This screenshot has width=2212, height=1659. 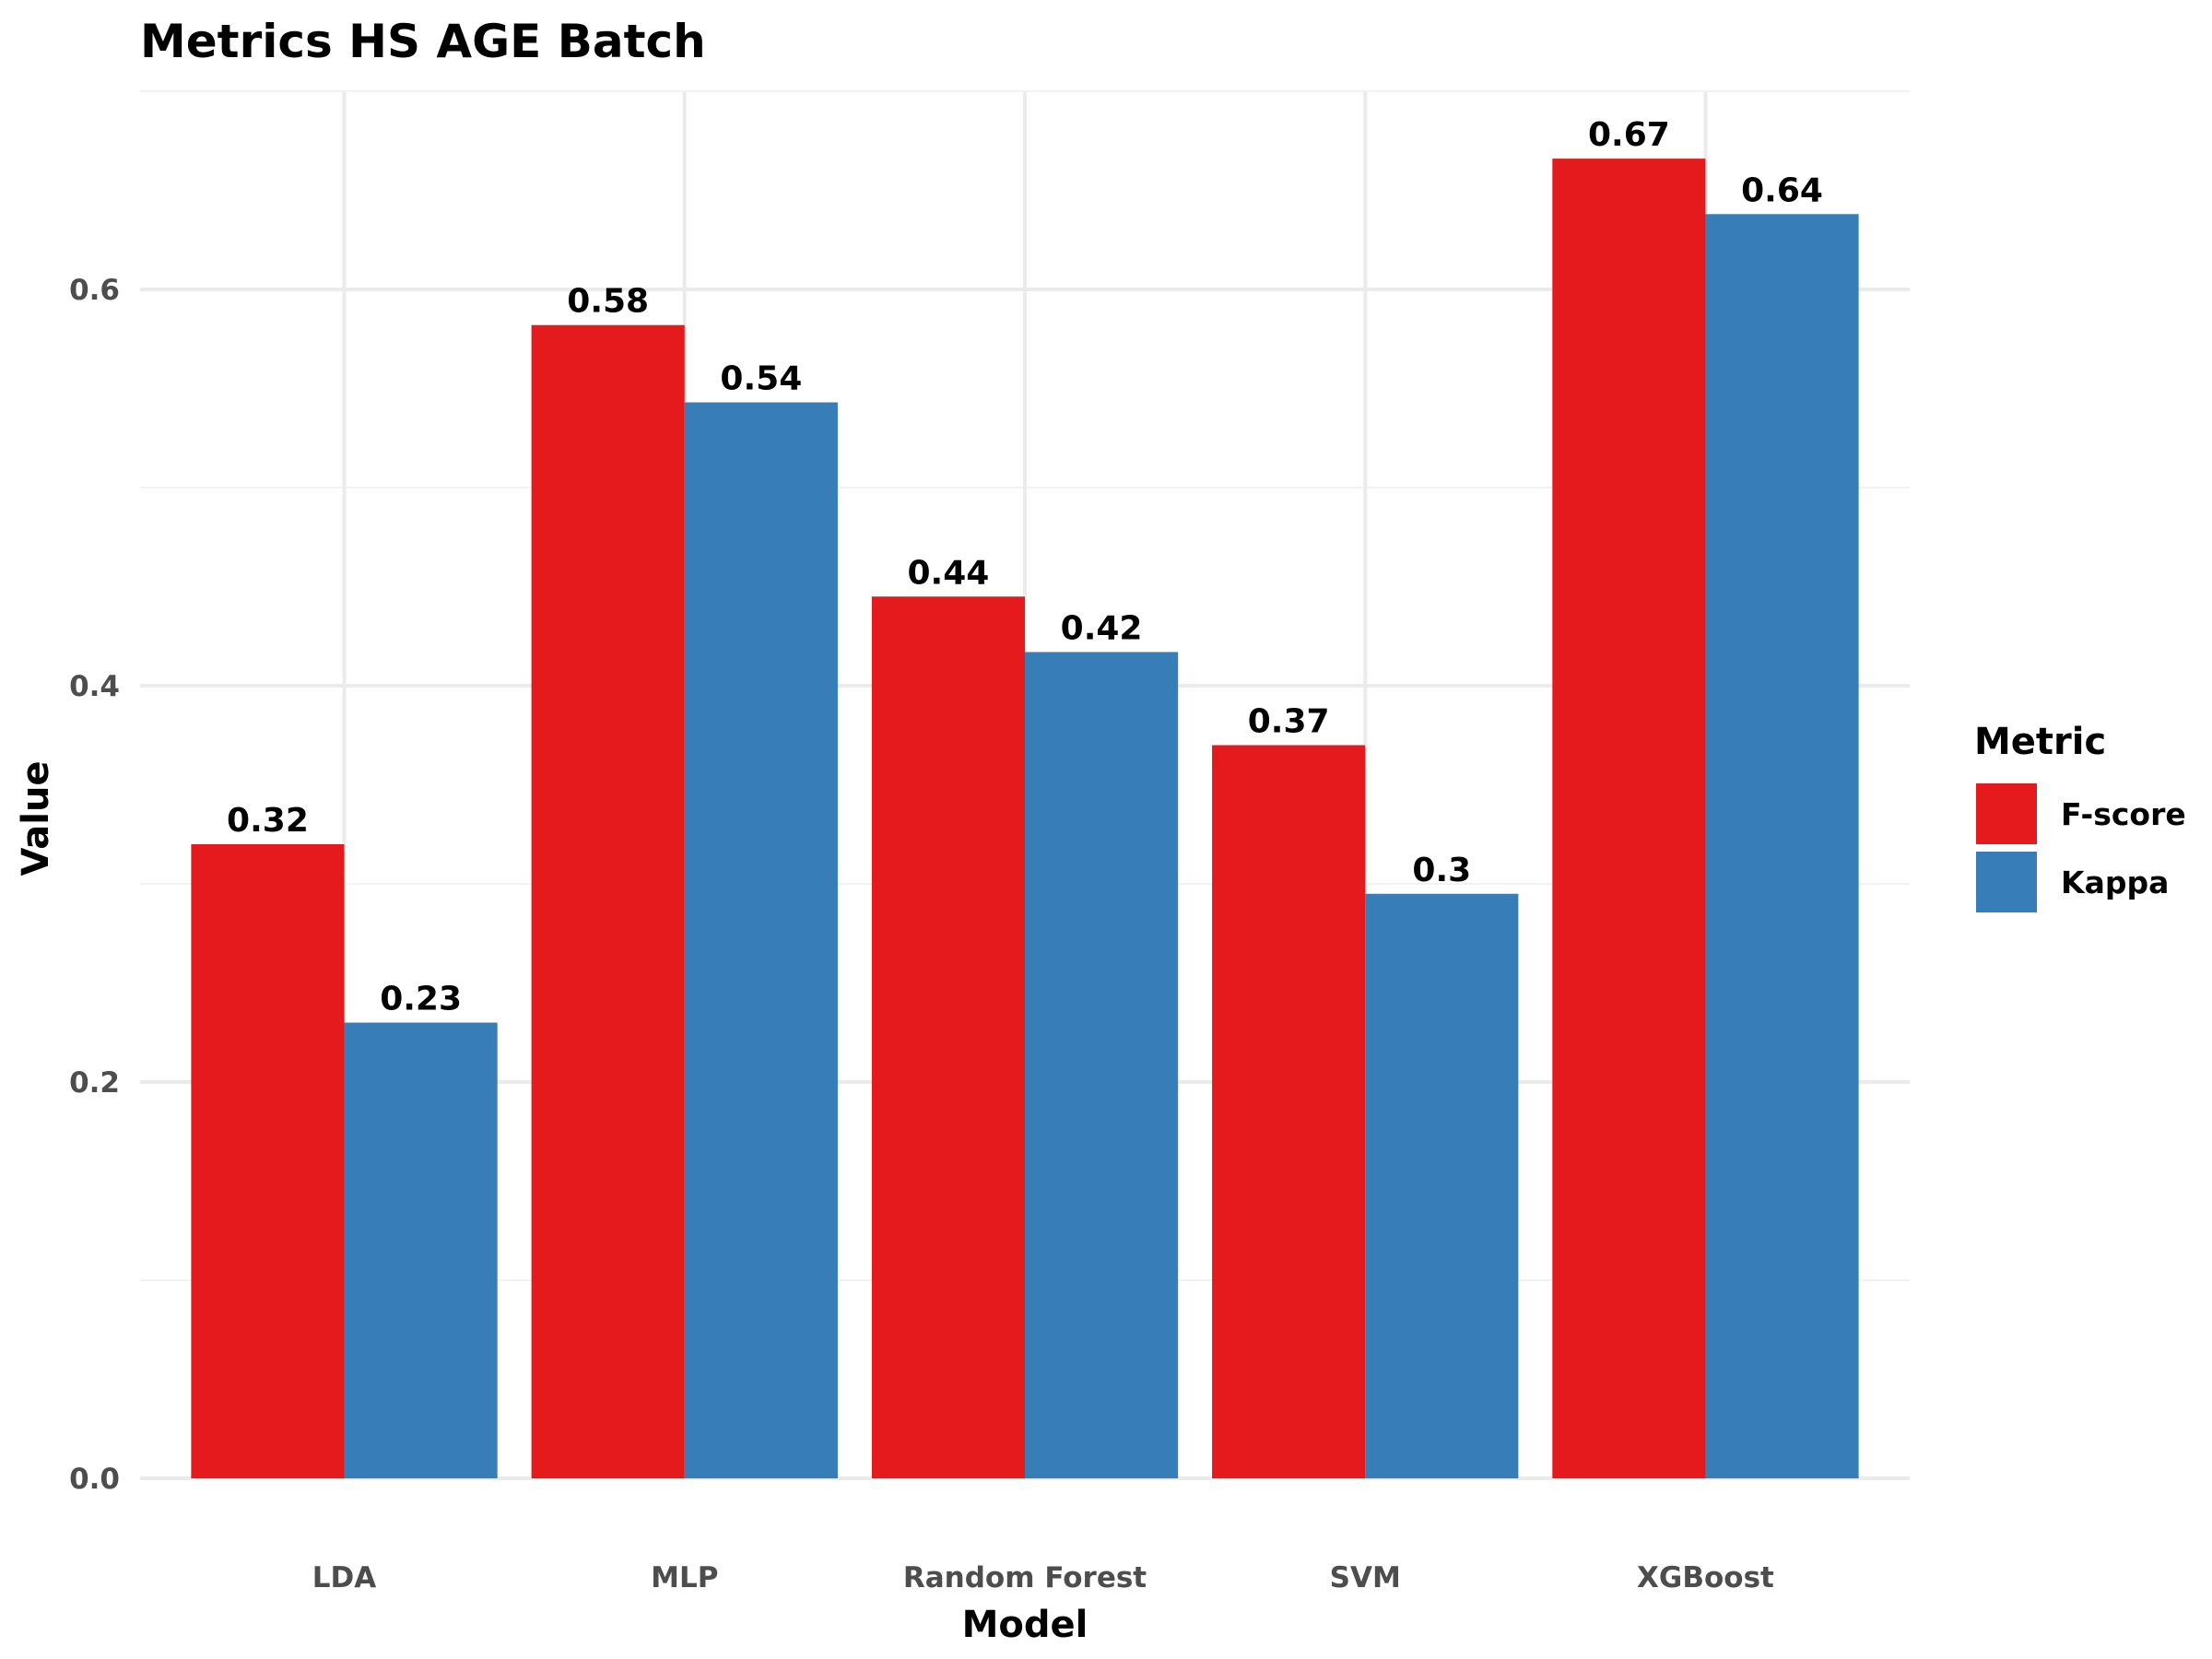 What do you see at coordinates (2040, 742) in the screenshot?
I see `legend-title: Metric` at bounding box center [2040, 742].